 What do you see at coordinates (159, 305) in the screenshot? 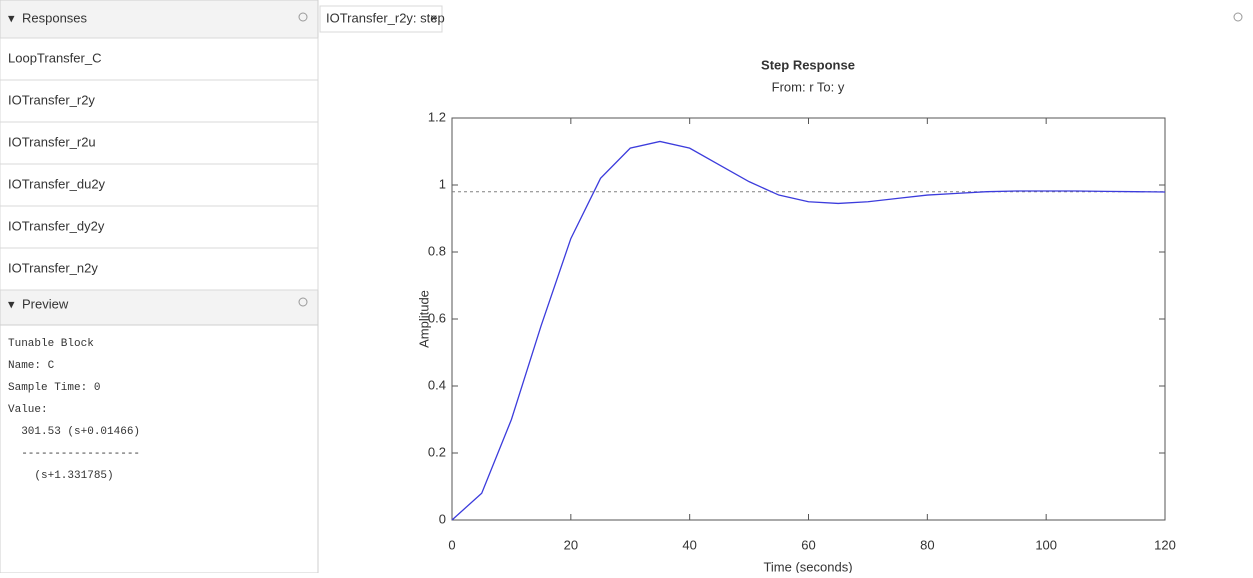
I see `preview-header` at bounding box center [159, 305].